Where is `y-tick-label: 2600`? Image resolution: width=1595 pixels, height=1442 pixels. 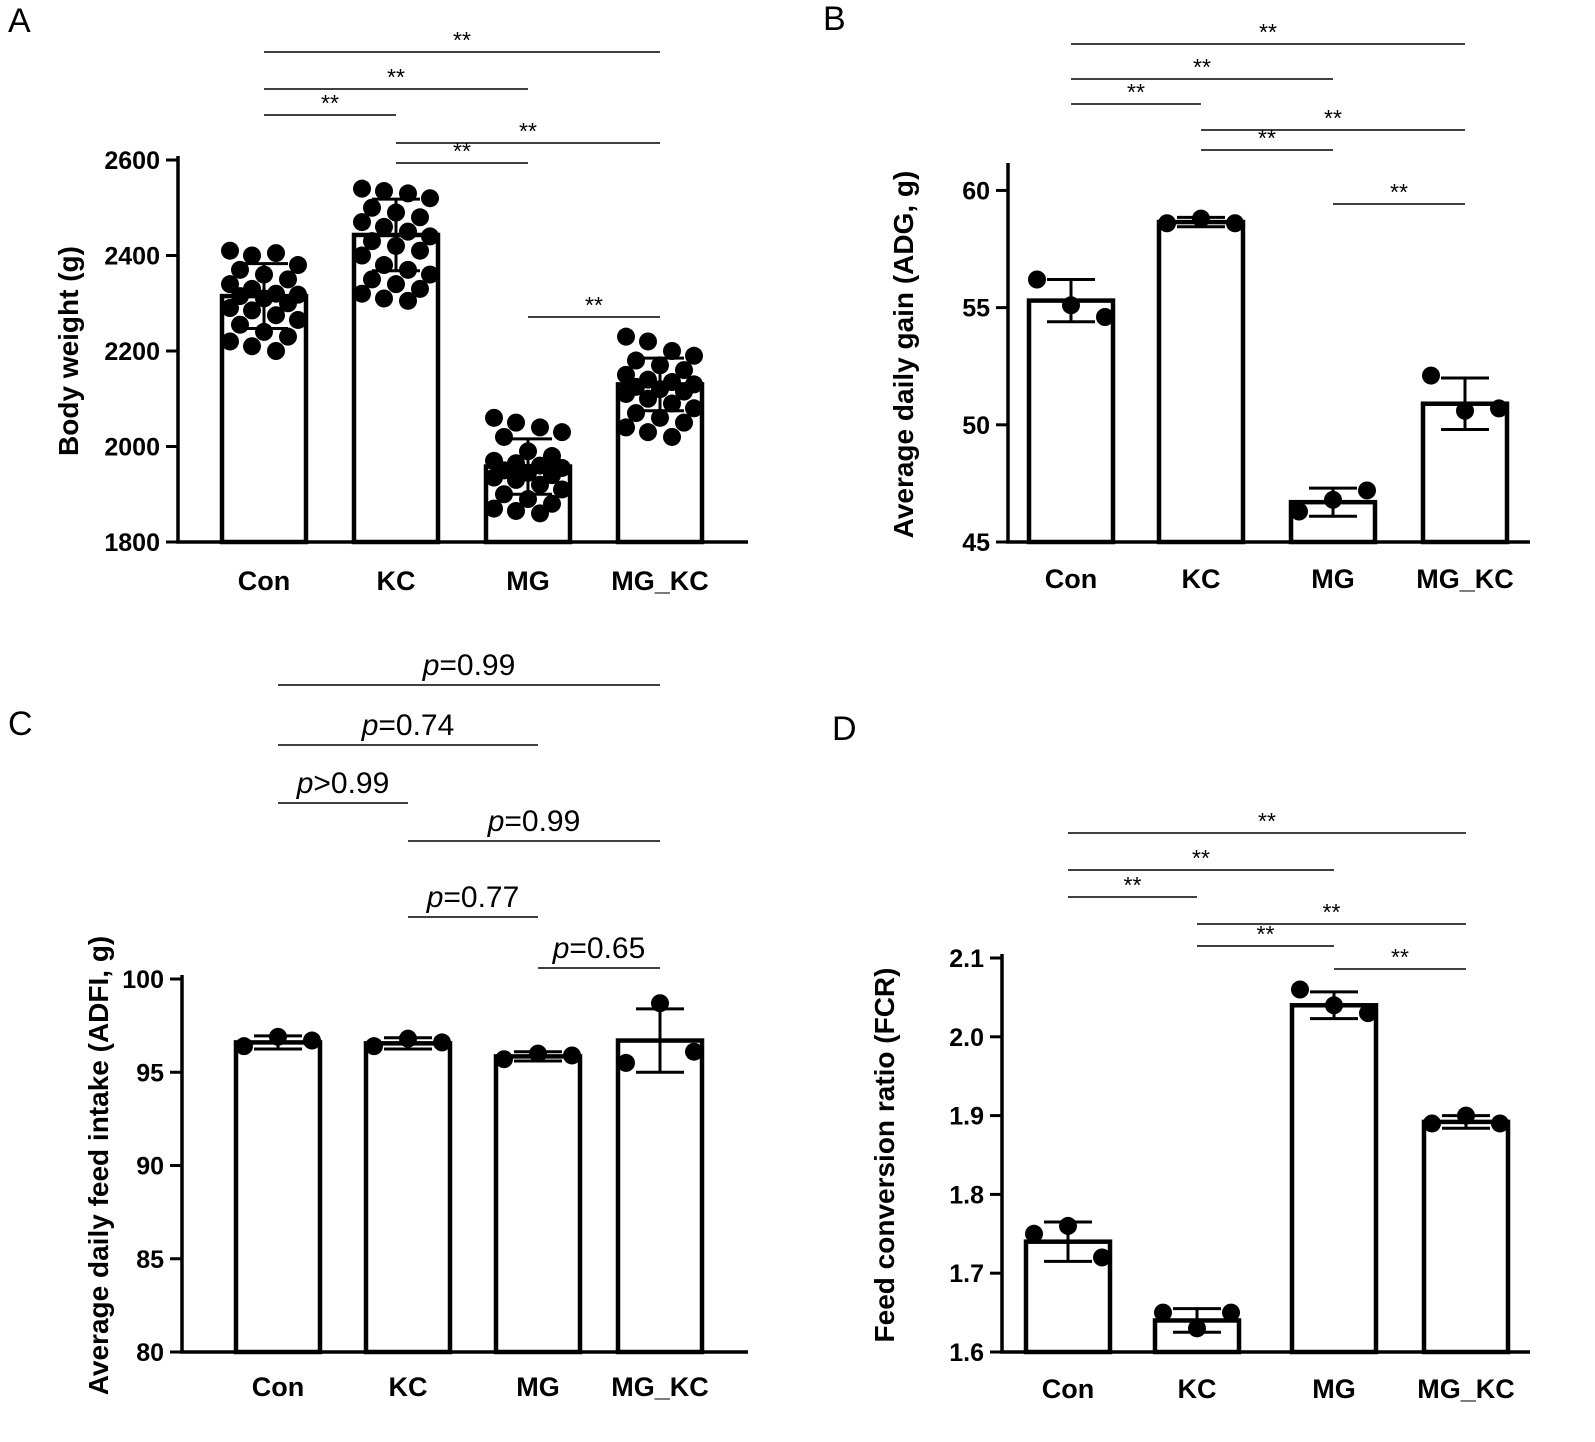
y-tick-label: 2600 is located at coordinates (132, 161).